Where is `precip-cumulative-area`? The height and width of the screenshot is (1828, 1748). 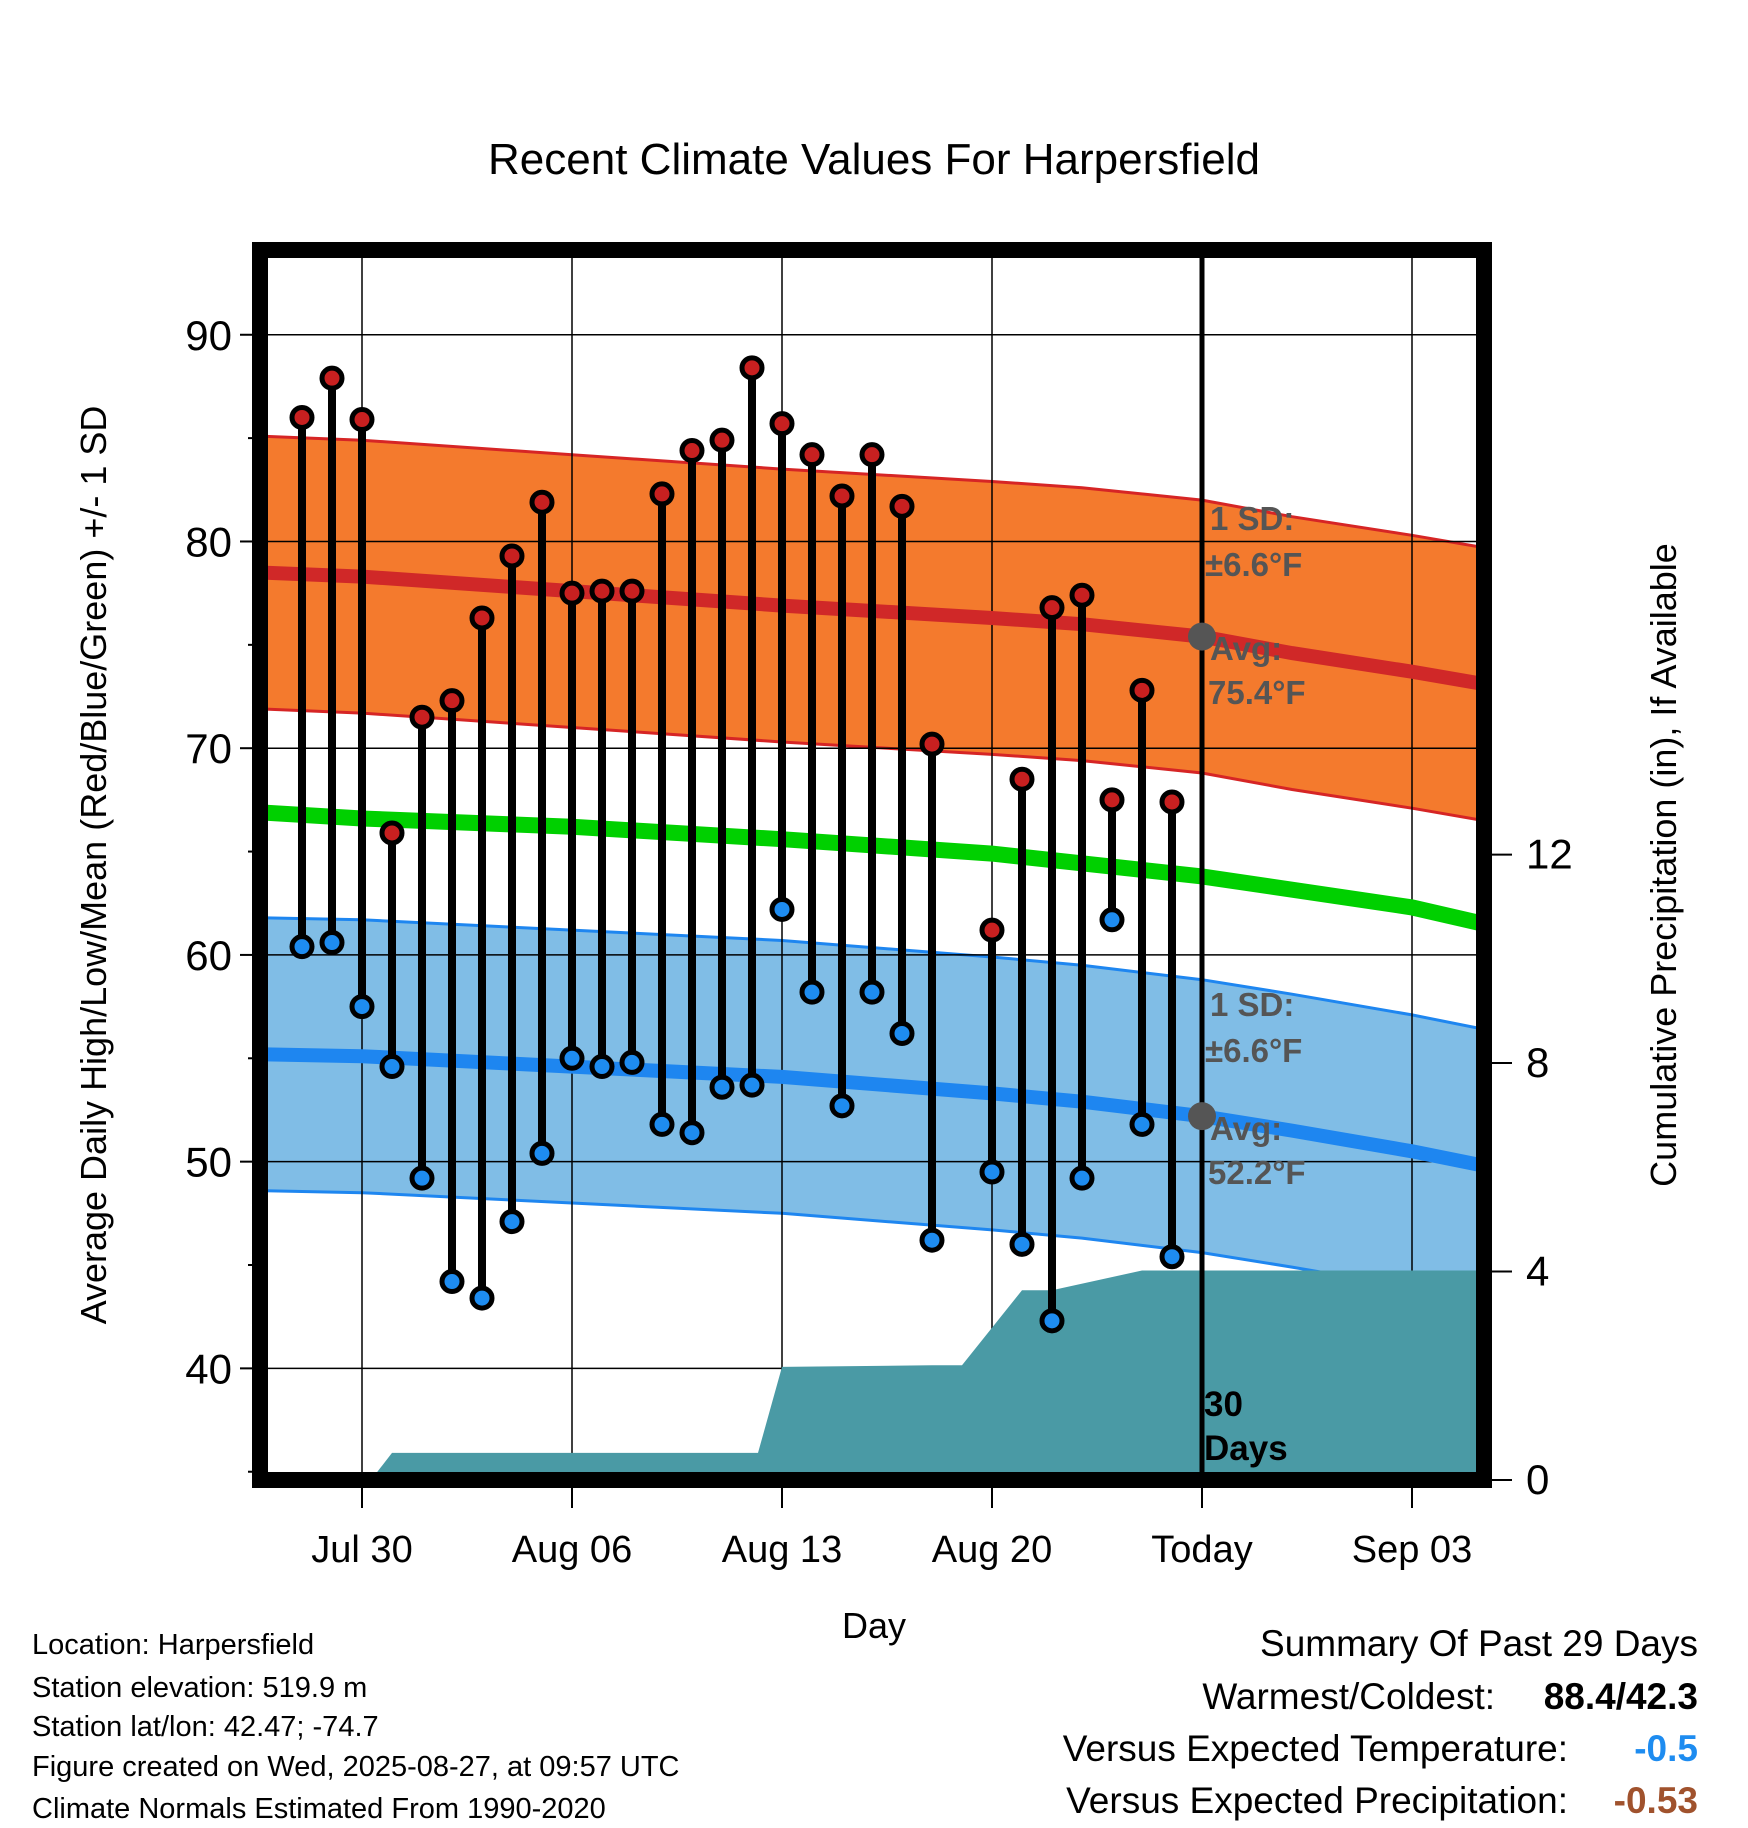
precip-cumulative-area is located at coordinates (927, 1375).